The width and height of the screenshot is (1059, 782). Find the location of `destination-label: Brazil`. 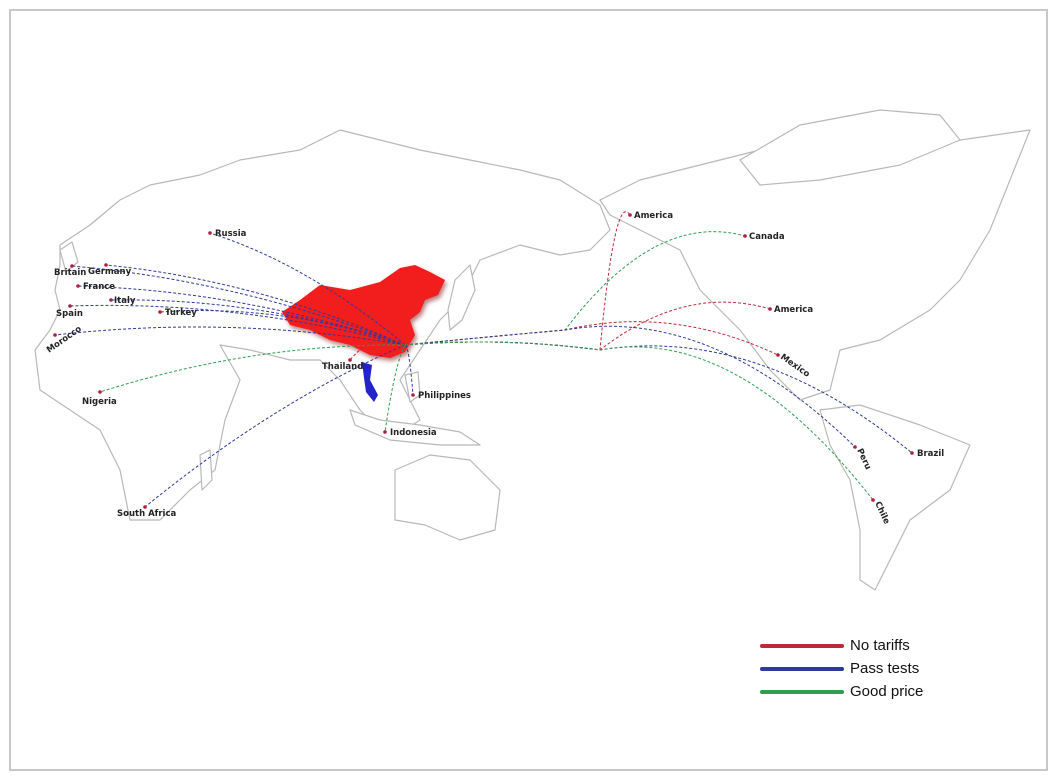

destination-label: Brazil is located at coordinates (930, 454).